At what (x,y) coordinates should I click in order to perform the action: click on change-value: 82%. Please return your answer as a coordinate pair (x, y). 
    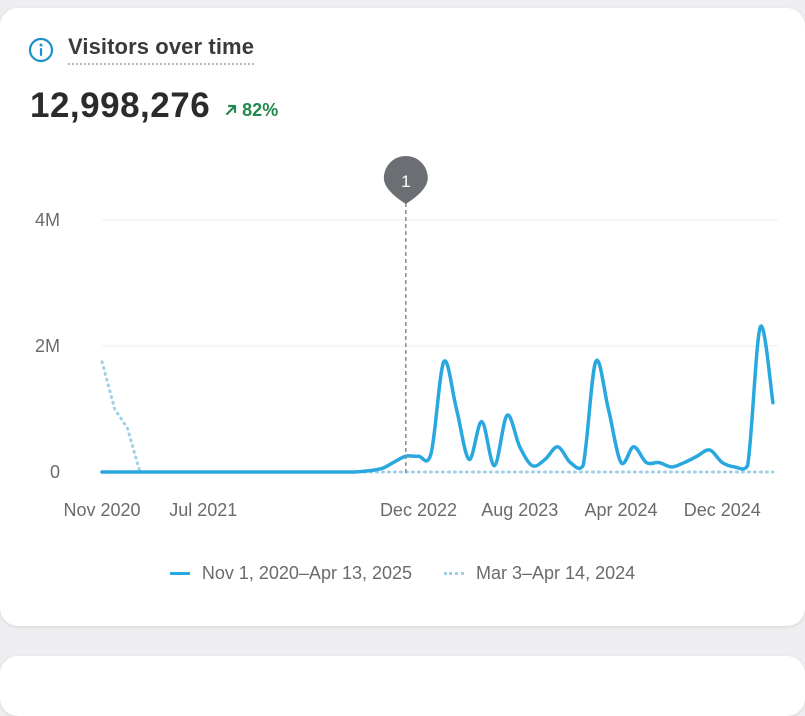
    Looking at the image, I should click on (260, 109).